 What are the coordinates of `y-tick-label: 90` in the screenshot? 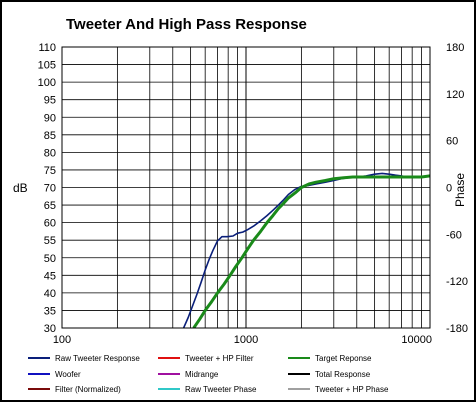 It's located at (50, 118).